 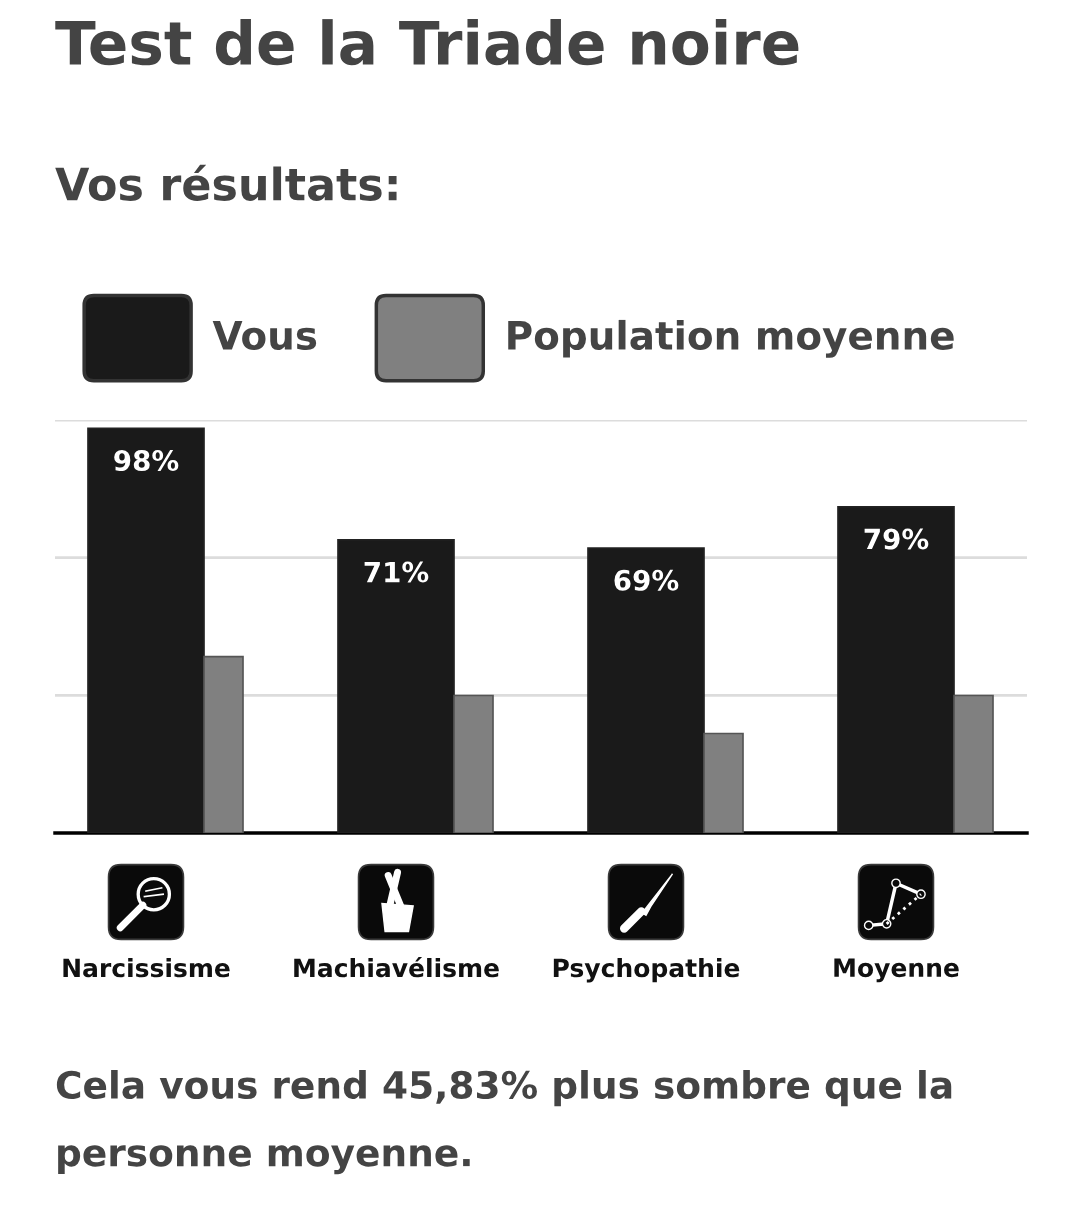 What do you see at coordinates (896, 539) in the screenshot?
I see `data-label: 79%` at bounding box center [896, 539].